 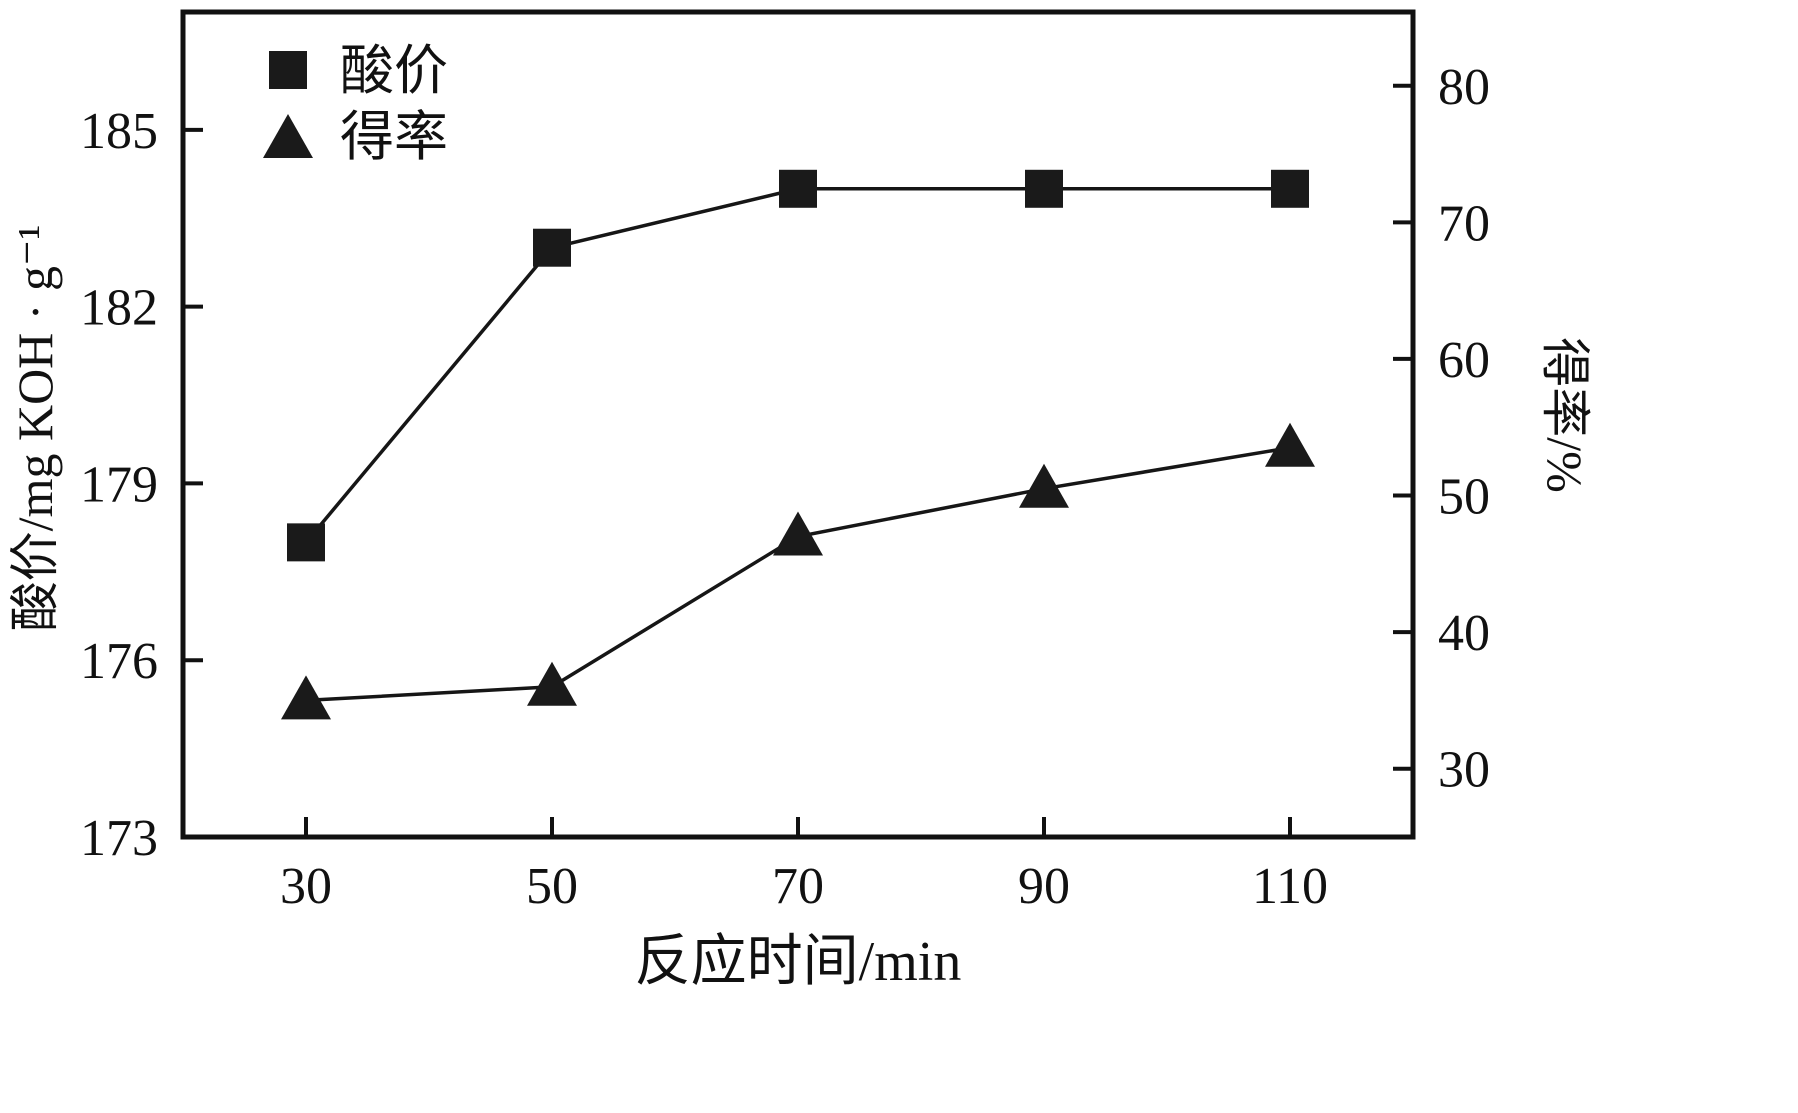 I want to click on right-y-tick-label: 60, so click(x=1464, y=360).